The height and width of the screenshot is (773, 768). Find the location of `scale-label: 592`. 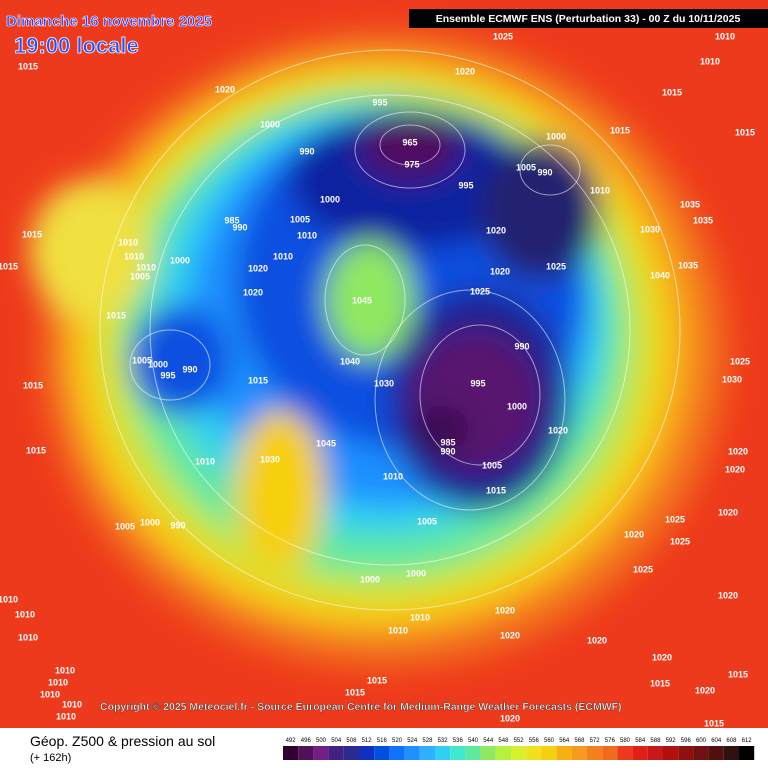

scale-label: 592 is located at coordinates (671, 741).